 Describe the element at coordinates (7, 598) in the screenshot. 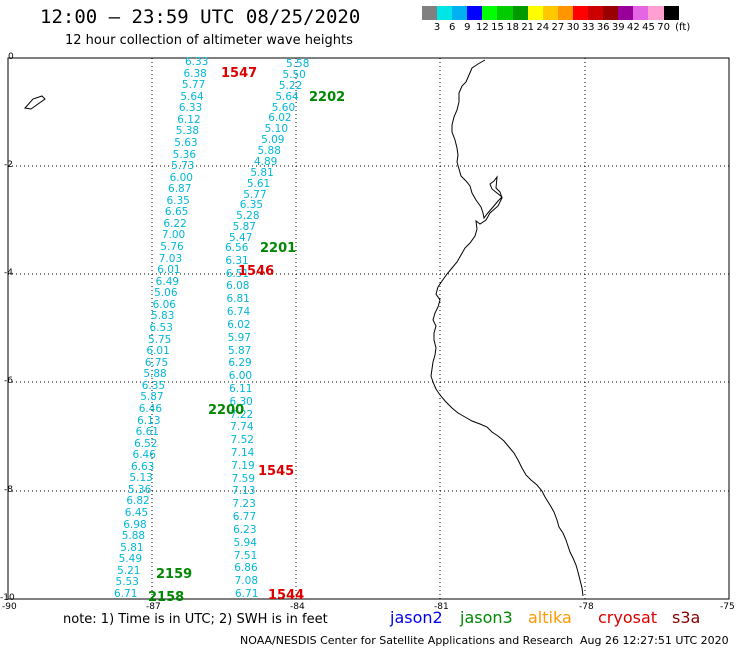

I see `y-tick-label: -10` at that location.